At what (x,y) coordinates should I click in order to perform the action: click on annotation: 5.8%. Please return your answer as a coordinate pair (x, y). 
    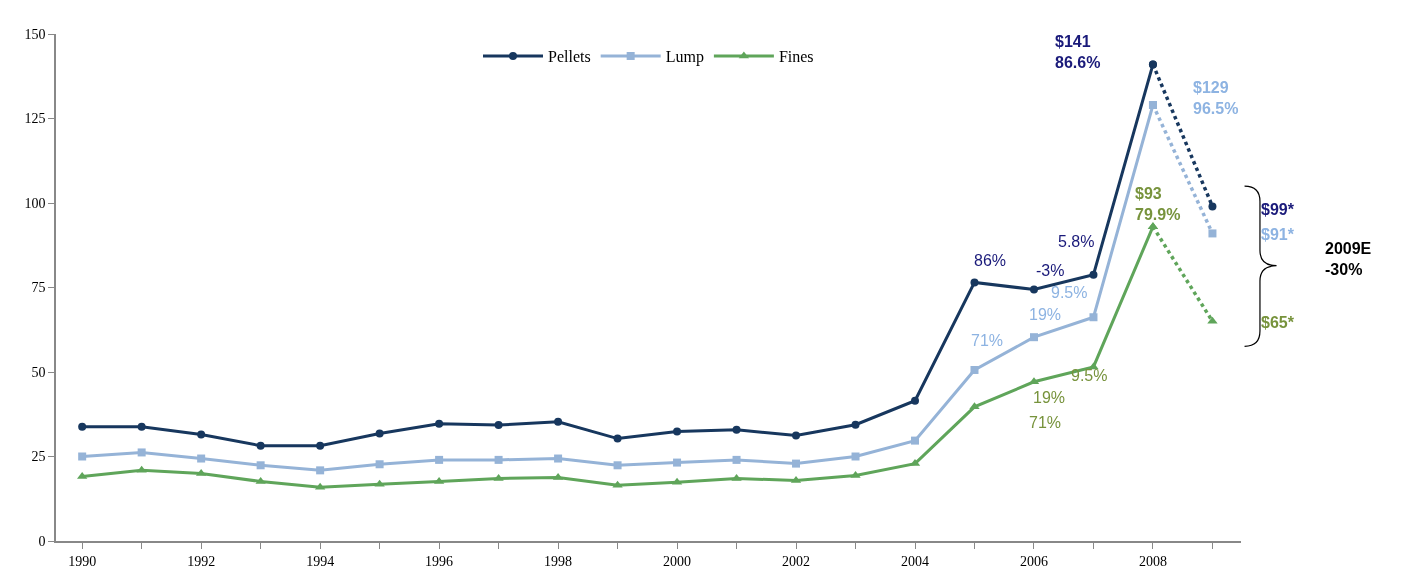
    Looking at the image, I should click on (1076, 241).